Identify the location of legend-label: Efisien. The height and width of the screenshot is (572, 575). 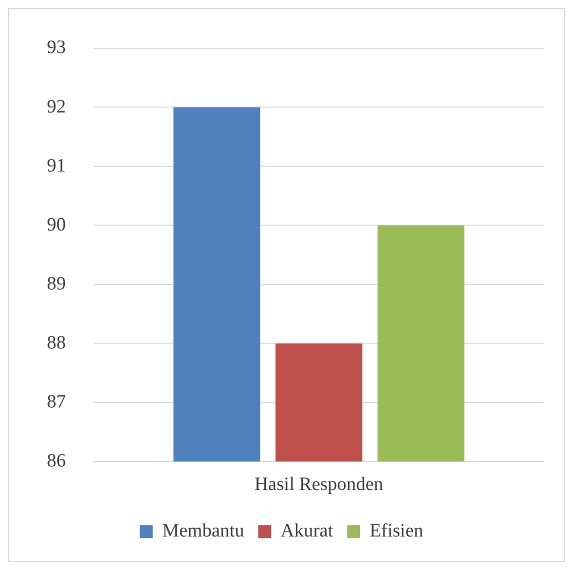
(397, 531).